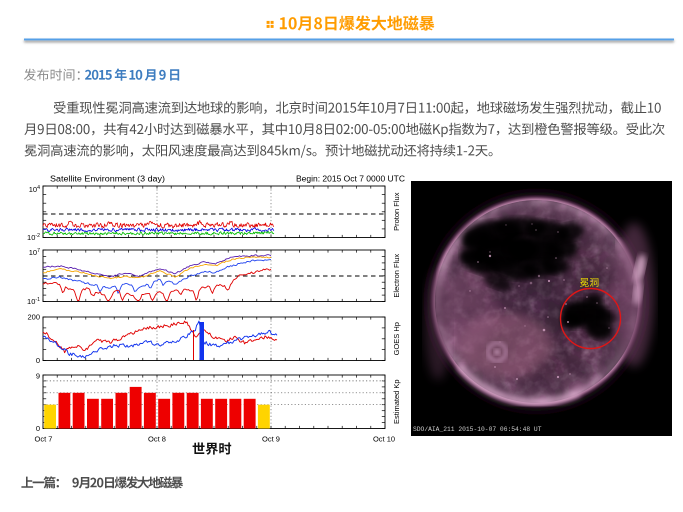 This screenshot has width=683, height=512. I want to click on svg-text: 10⁻¹, so click(33, 301).